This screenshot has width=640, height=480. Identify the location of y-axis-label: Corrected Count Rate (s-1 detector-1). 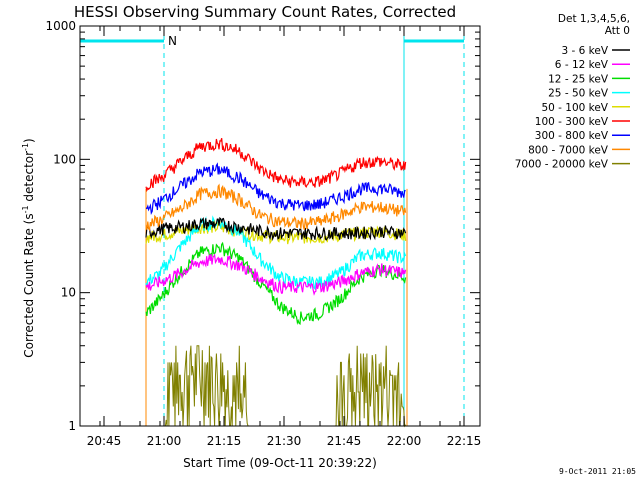
(28, 247).